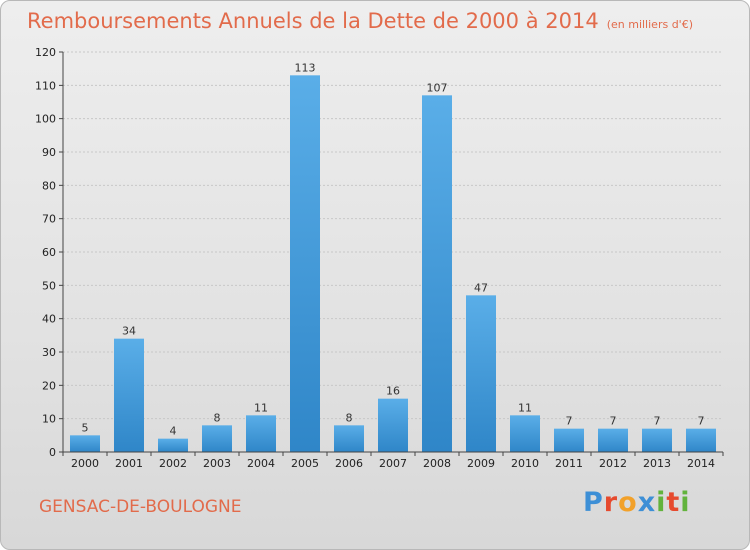 The width and height of the screenshot is (750, 550). Describe the element at coordinates (85, 427) in the screenshot. I see `value-label: 5` at that location.